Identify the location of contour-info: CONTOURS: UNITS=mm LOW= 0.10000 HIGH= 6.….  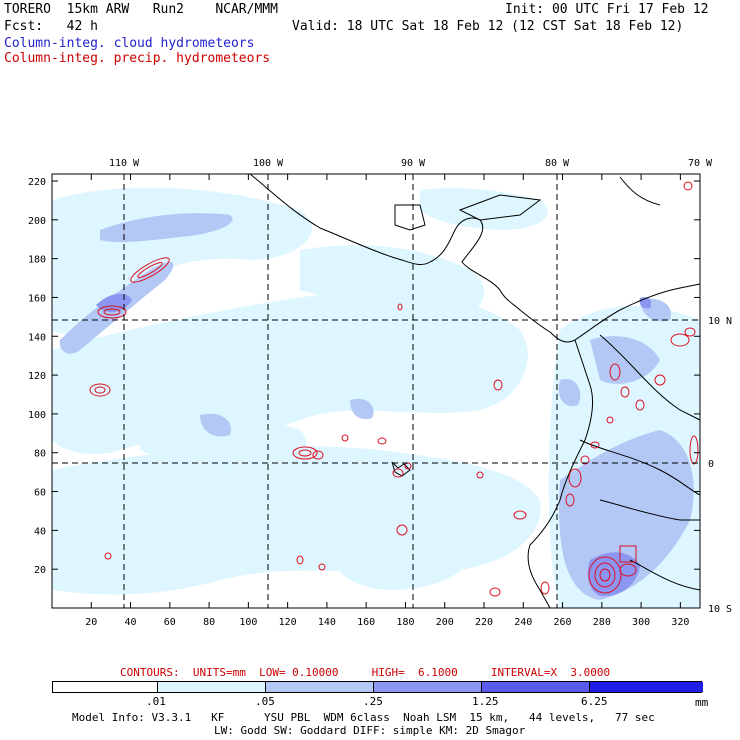
(365, 672).